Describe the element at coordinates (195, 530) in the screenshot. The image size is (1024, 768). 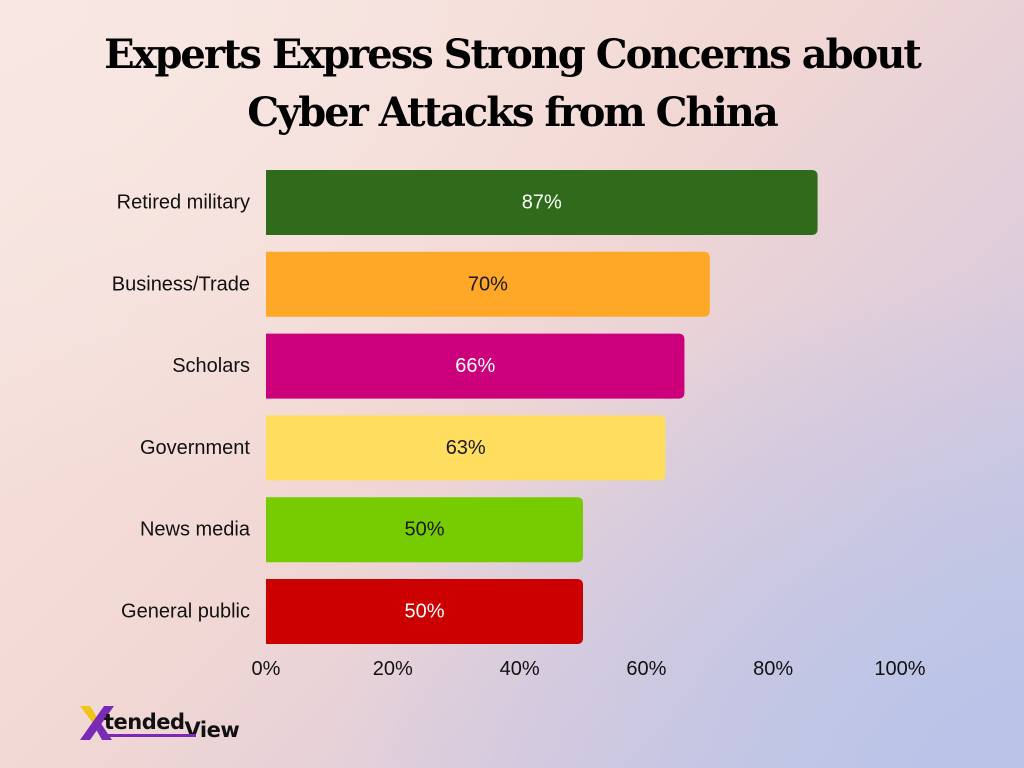
I see `category-label: News media` at that location.